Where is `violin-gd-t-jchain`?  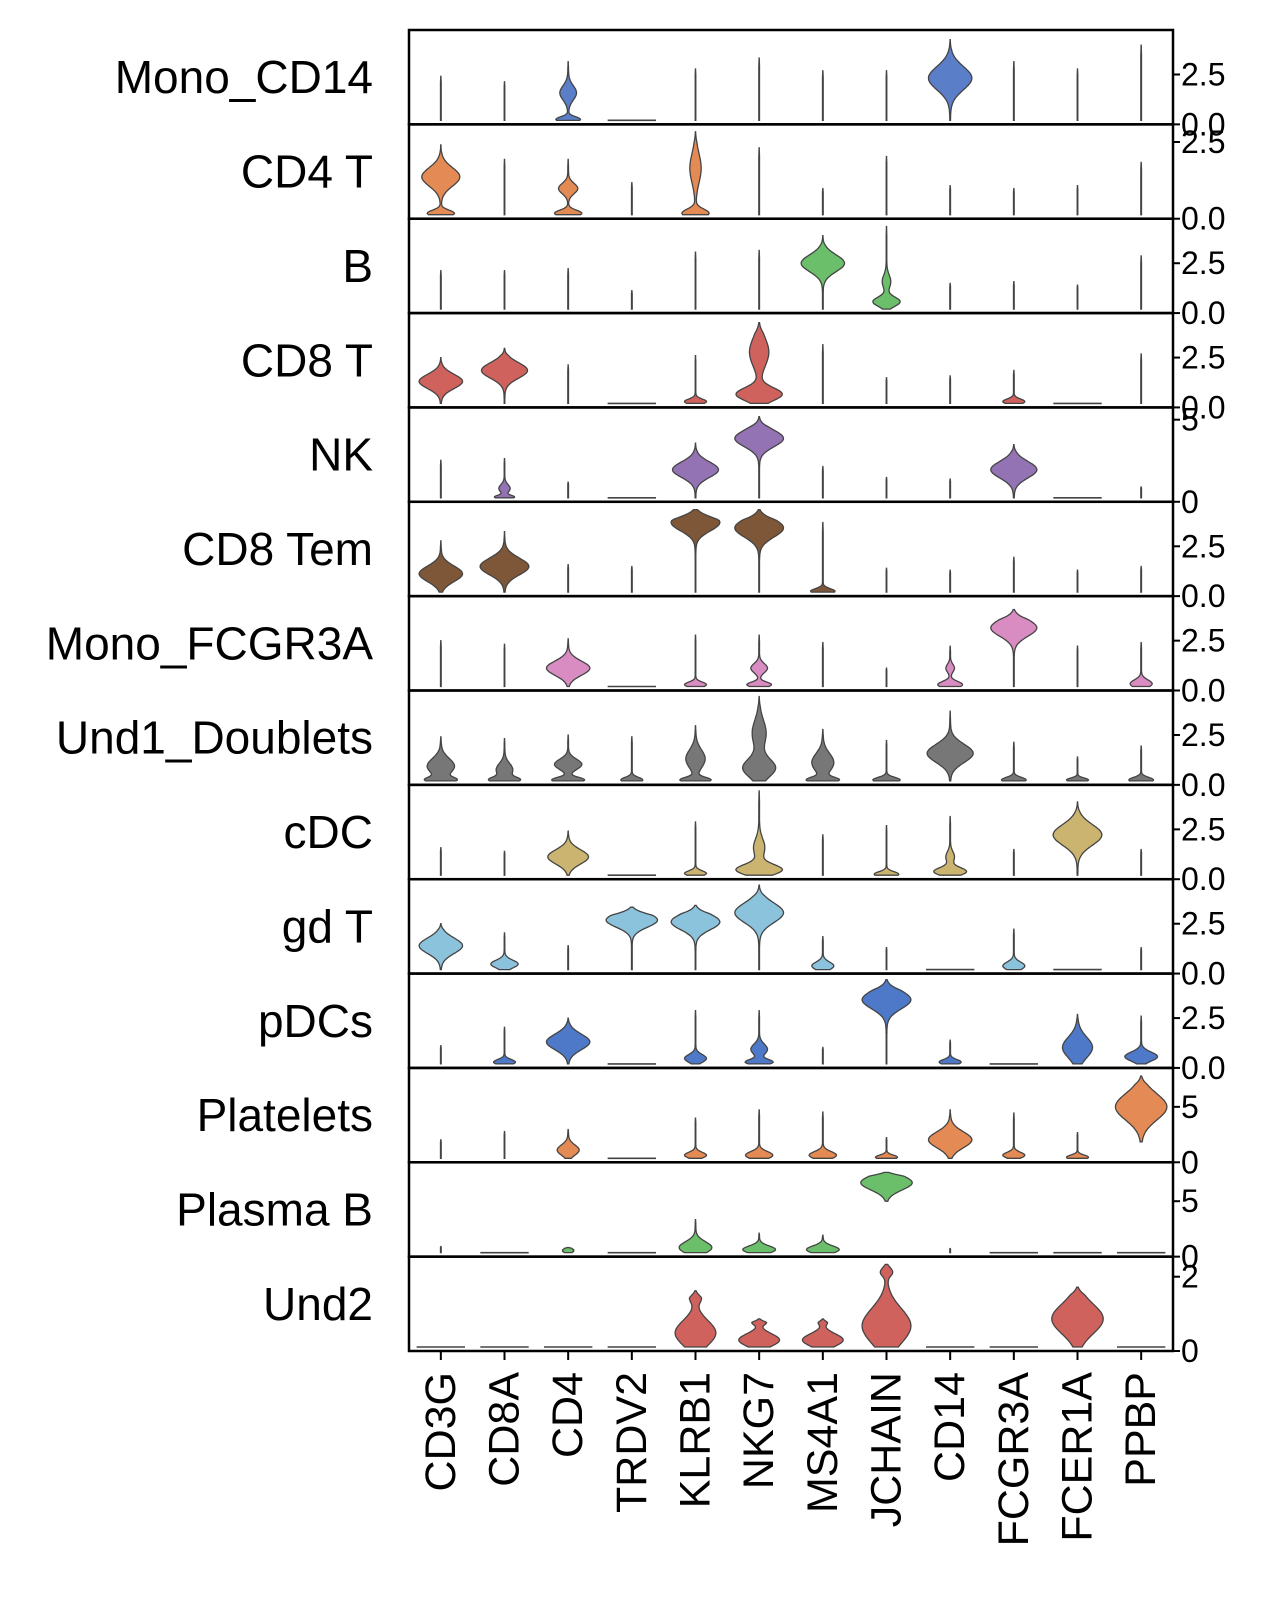
violin-gd-t-jchain is located at coordinates (886, 958).